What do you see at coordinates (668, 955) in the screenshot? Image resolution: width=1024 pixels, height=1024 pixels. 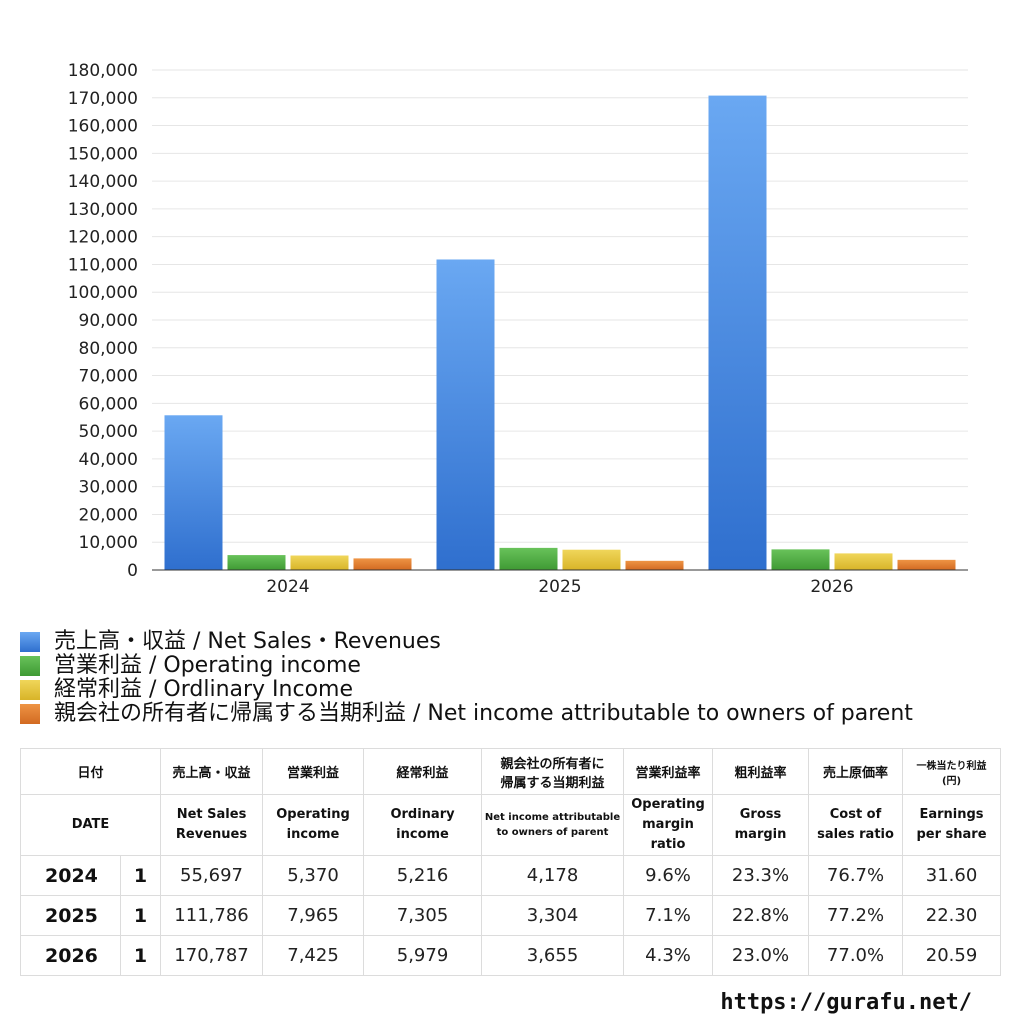 I see `cell-op-margin: 4.3%` at bounding box center [668, 955].